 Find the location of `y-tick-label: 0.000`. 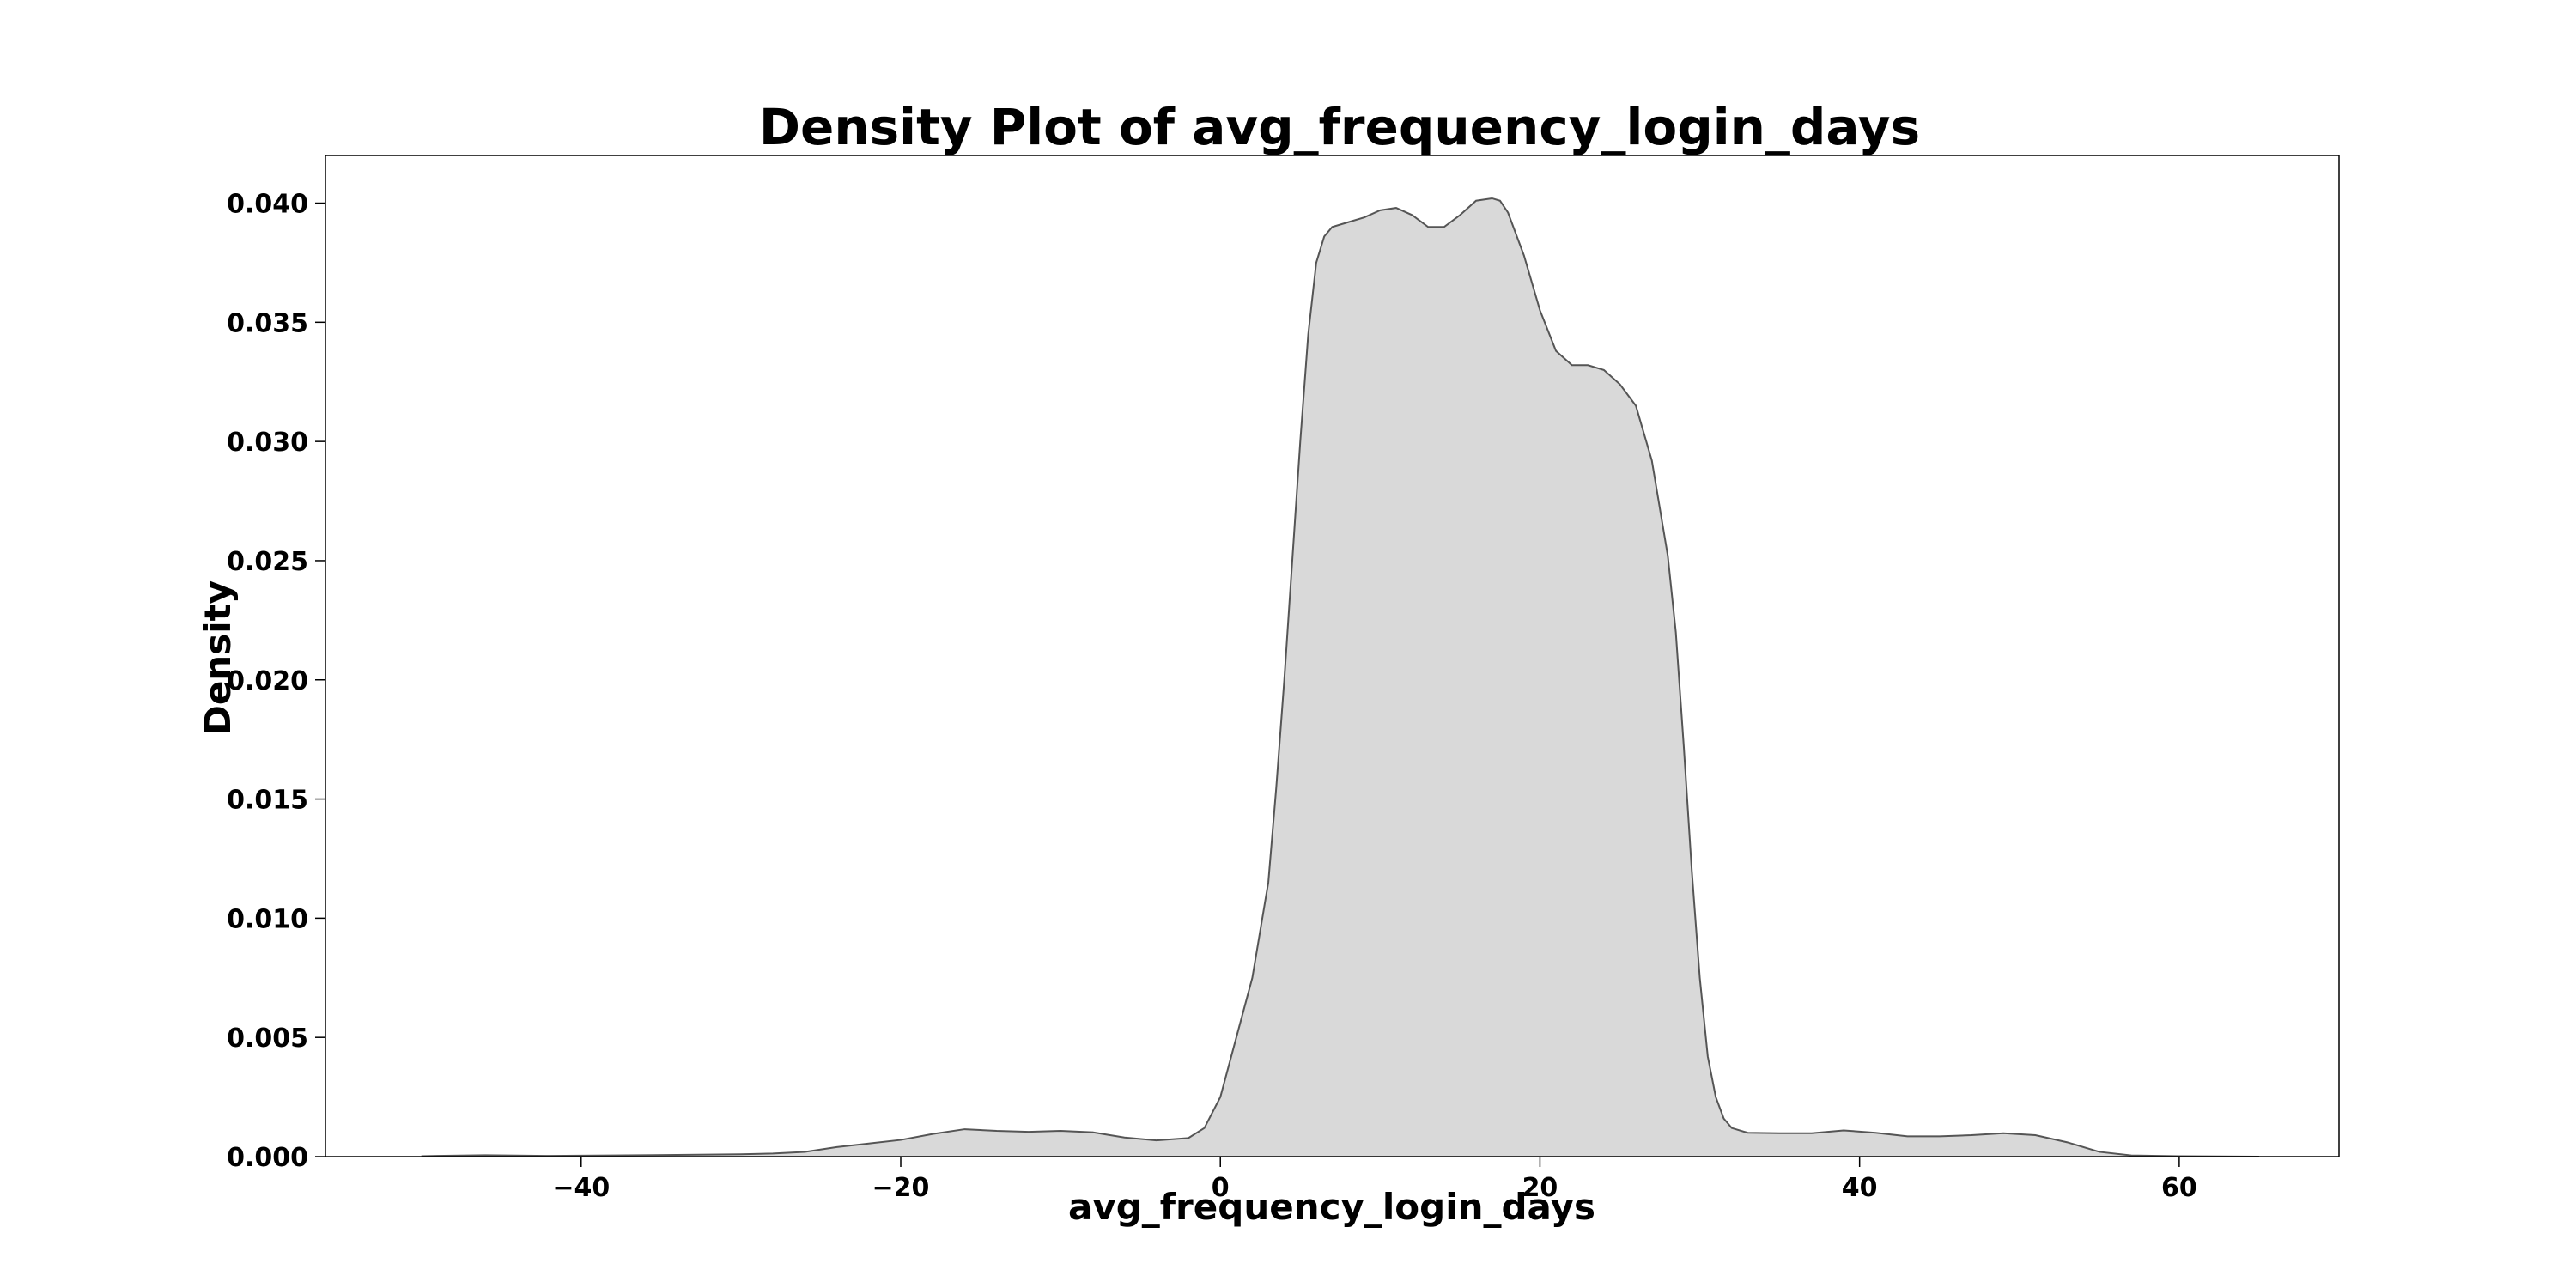

y-tick-label: 0.000 is located at coordinates (268, 1158).